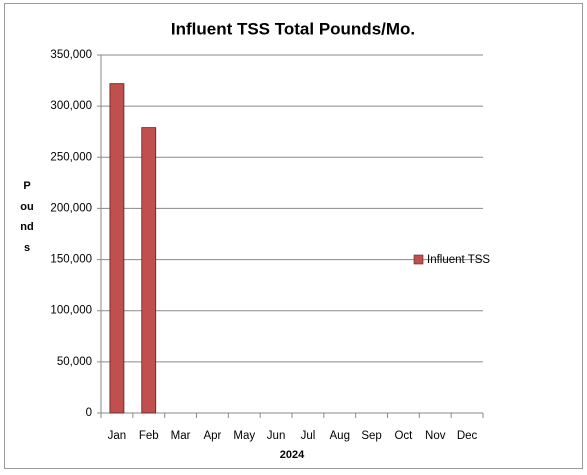 The image size is (587, 475). I want to click on x-tick-label: Aug, so click(340, 436).